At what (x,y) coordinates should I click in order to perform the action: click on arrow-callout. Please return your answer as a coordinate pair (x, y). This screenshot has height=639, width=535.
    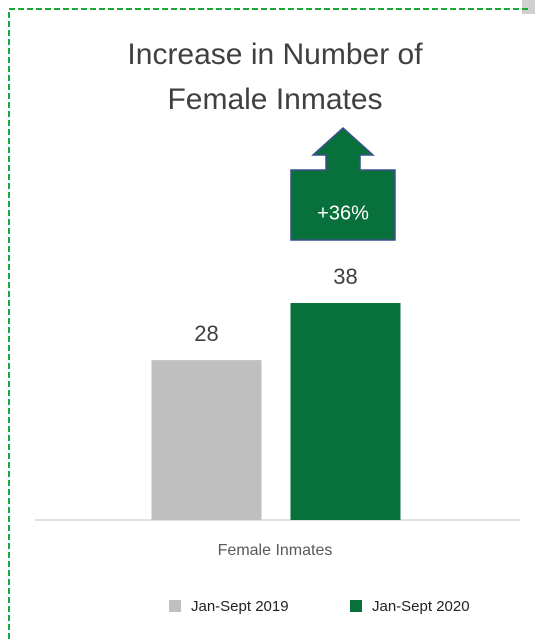
    Looking at the image, I should click on (343, 183).